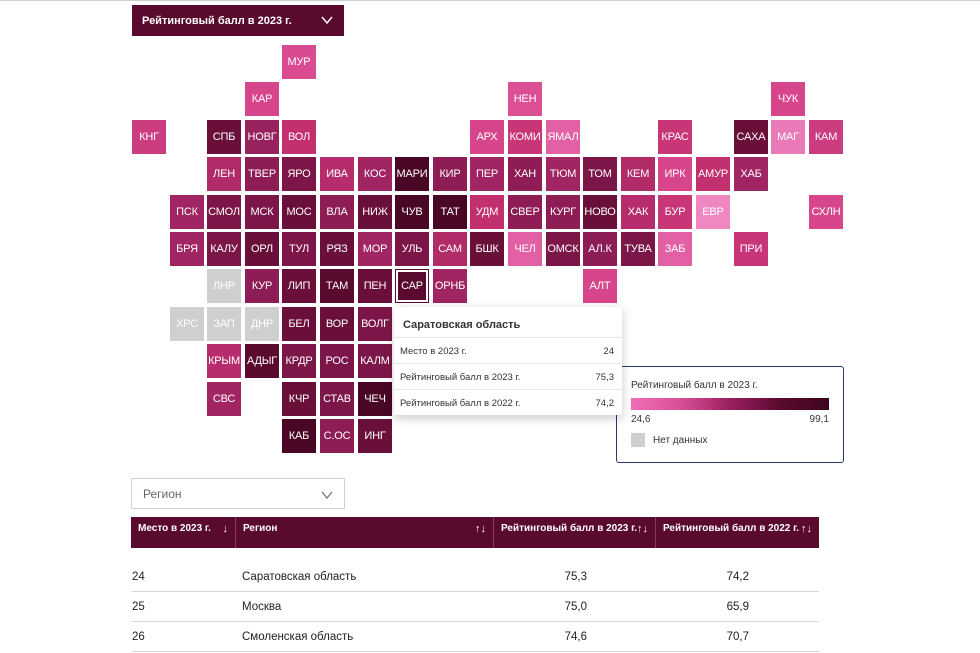 The image size is (980, 653). What do you see at coordinates (600, 174) in the screenshot?
I see `region-tile: ТОМ` at bounding box center [600, 174].